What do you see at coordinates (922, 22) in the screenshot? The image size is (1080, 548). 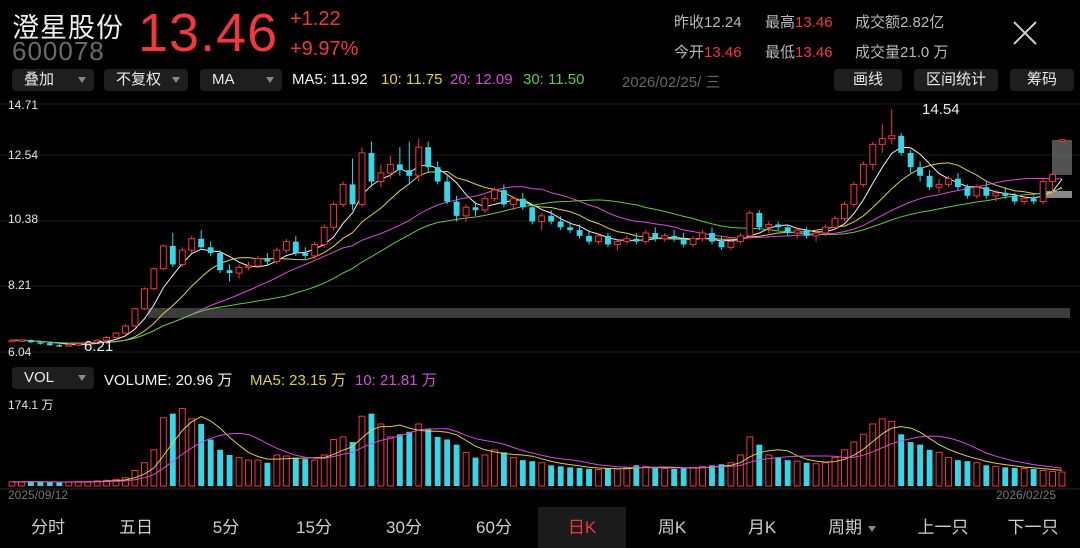 I see `turnover-value: 2.82亿` at bounding box center [922, 22].